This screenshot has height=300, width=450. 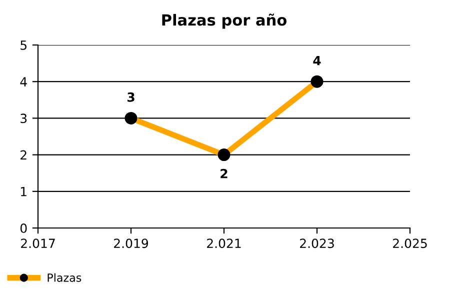 I want to click on y-tick-label: 2, so click(x=23, y=155).